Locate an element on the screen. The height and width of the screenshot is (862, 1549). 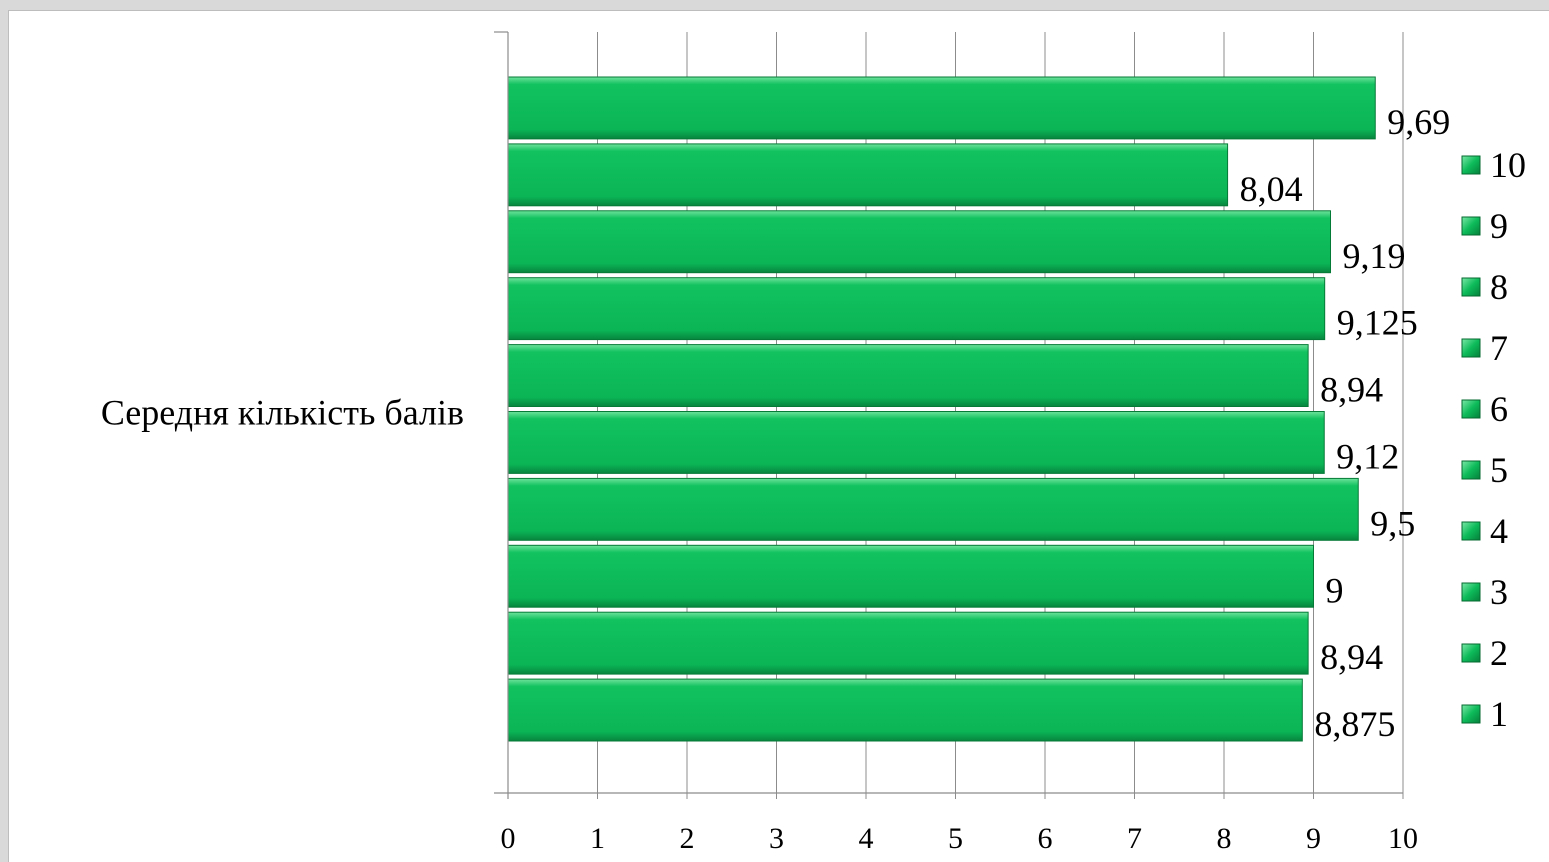
legend-label-5: 5 is located at coordinates (1499, 470).